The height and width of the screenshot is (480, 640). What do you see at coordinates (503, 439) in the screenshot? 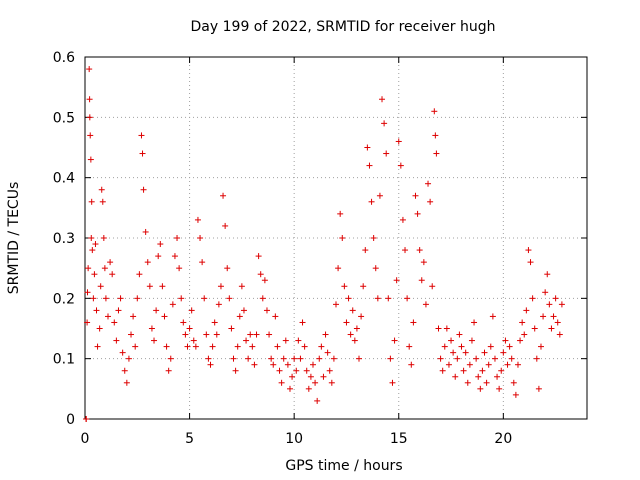
I see `x-tick-label: 20` at bounding box center [503, 439].